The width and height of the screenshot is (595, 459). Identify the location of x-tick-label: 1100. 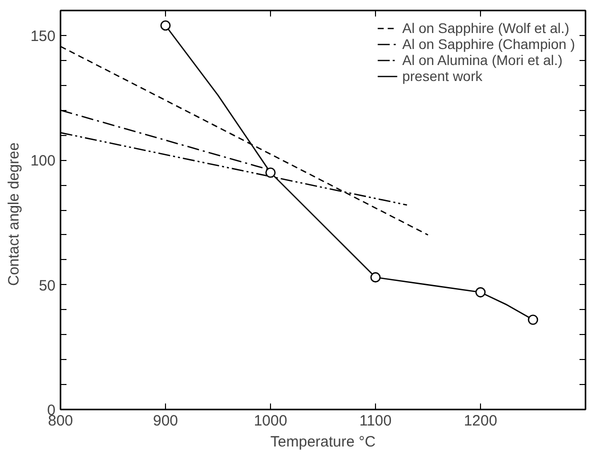
(375, 421).